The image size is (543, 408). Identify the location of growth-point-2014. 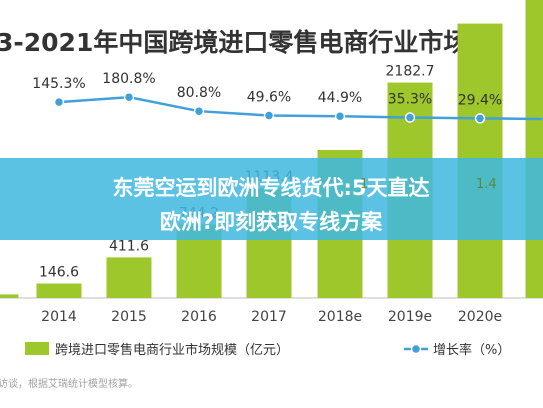
(59, 102).